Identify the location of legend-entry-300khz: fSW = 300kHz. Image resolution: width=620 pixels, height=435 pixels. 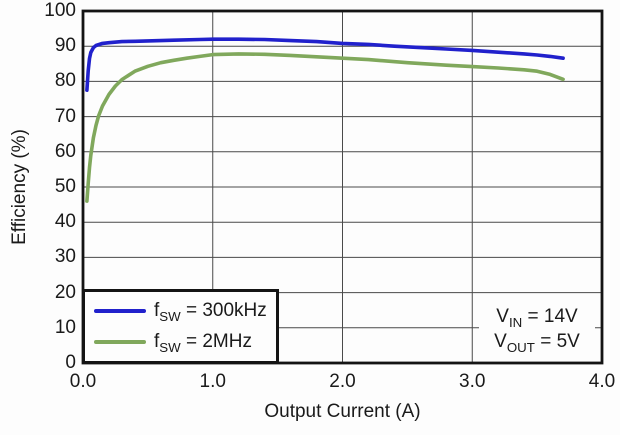
(183, 312).